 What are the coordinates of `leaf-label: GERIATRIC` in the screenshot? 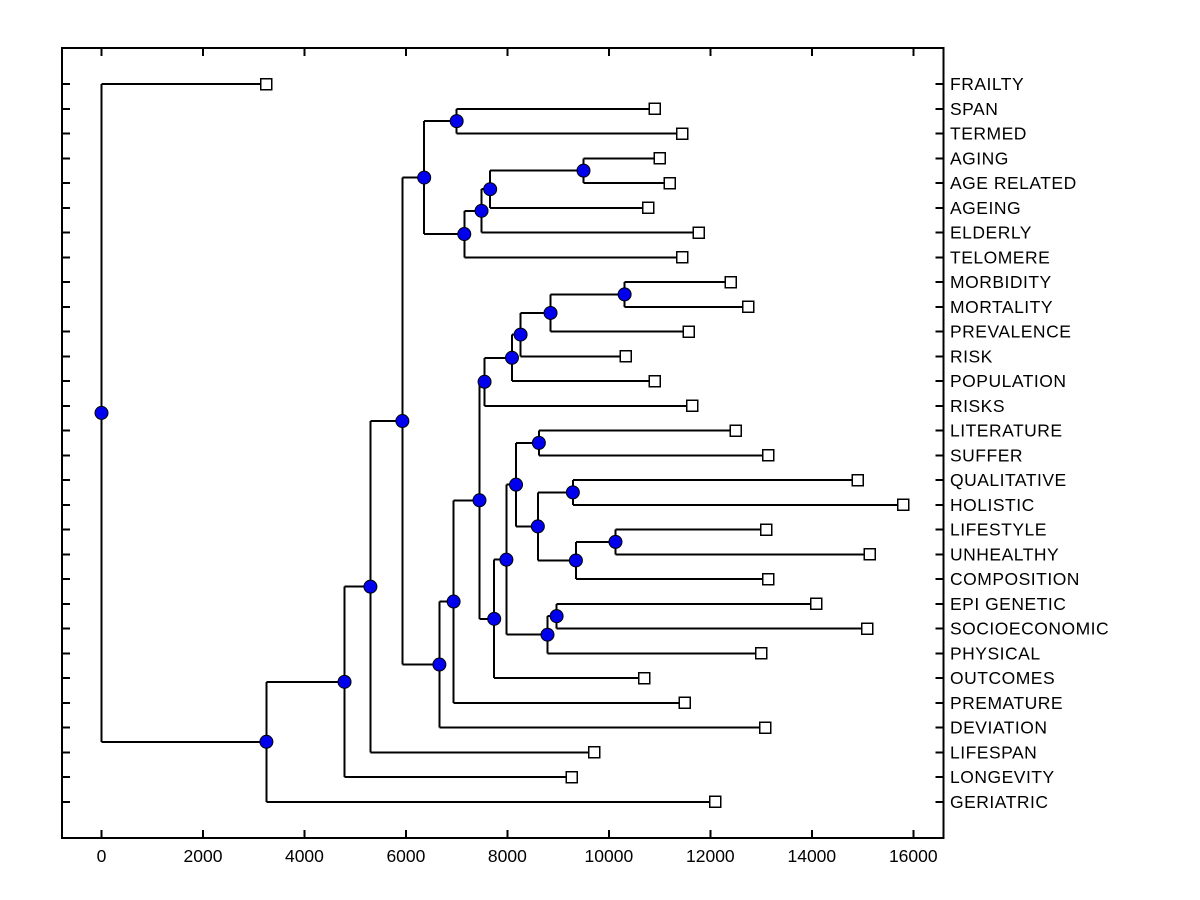 It's located at (999, 802).